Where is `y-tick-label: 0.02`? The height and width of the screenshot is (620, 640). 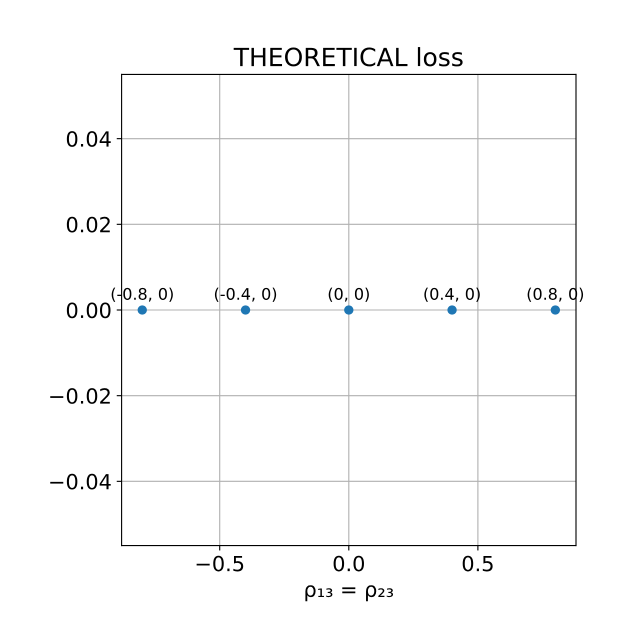 y-tick-label: 0.02 is located at coordinates (88, 224).